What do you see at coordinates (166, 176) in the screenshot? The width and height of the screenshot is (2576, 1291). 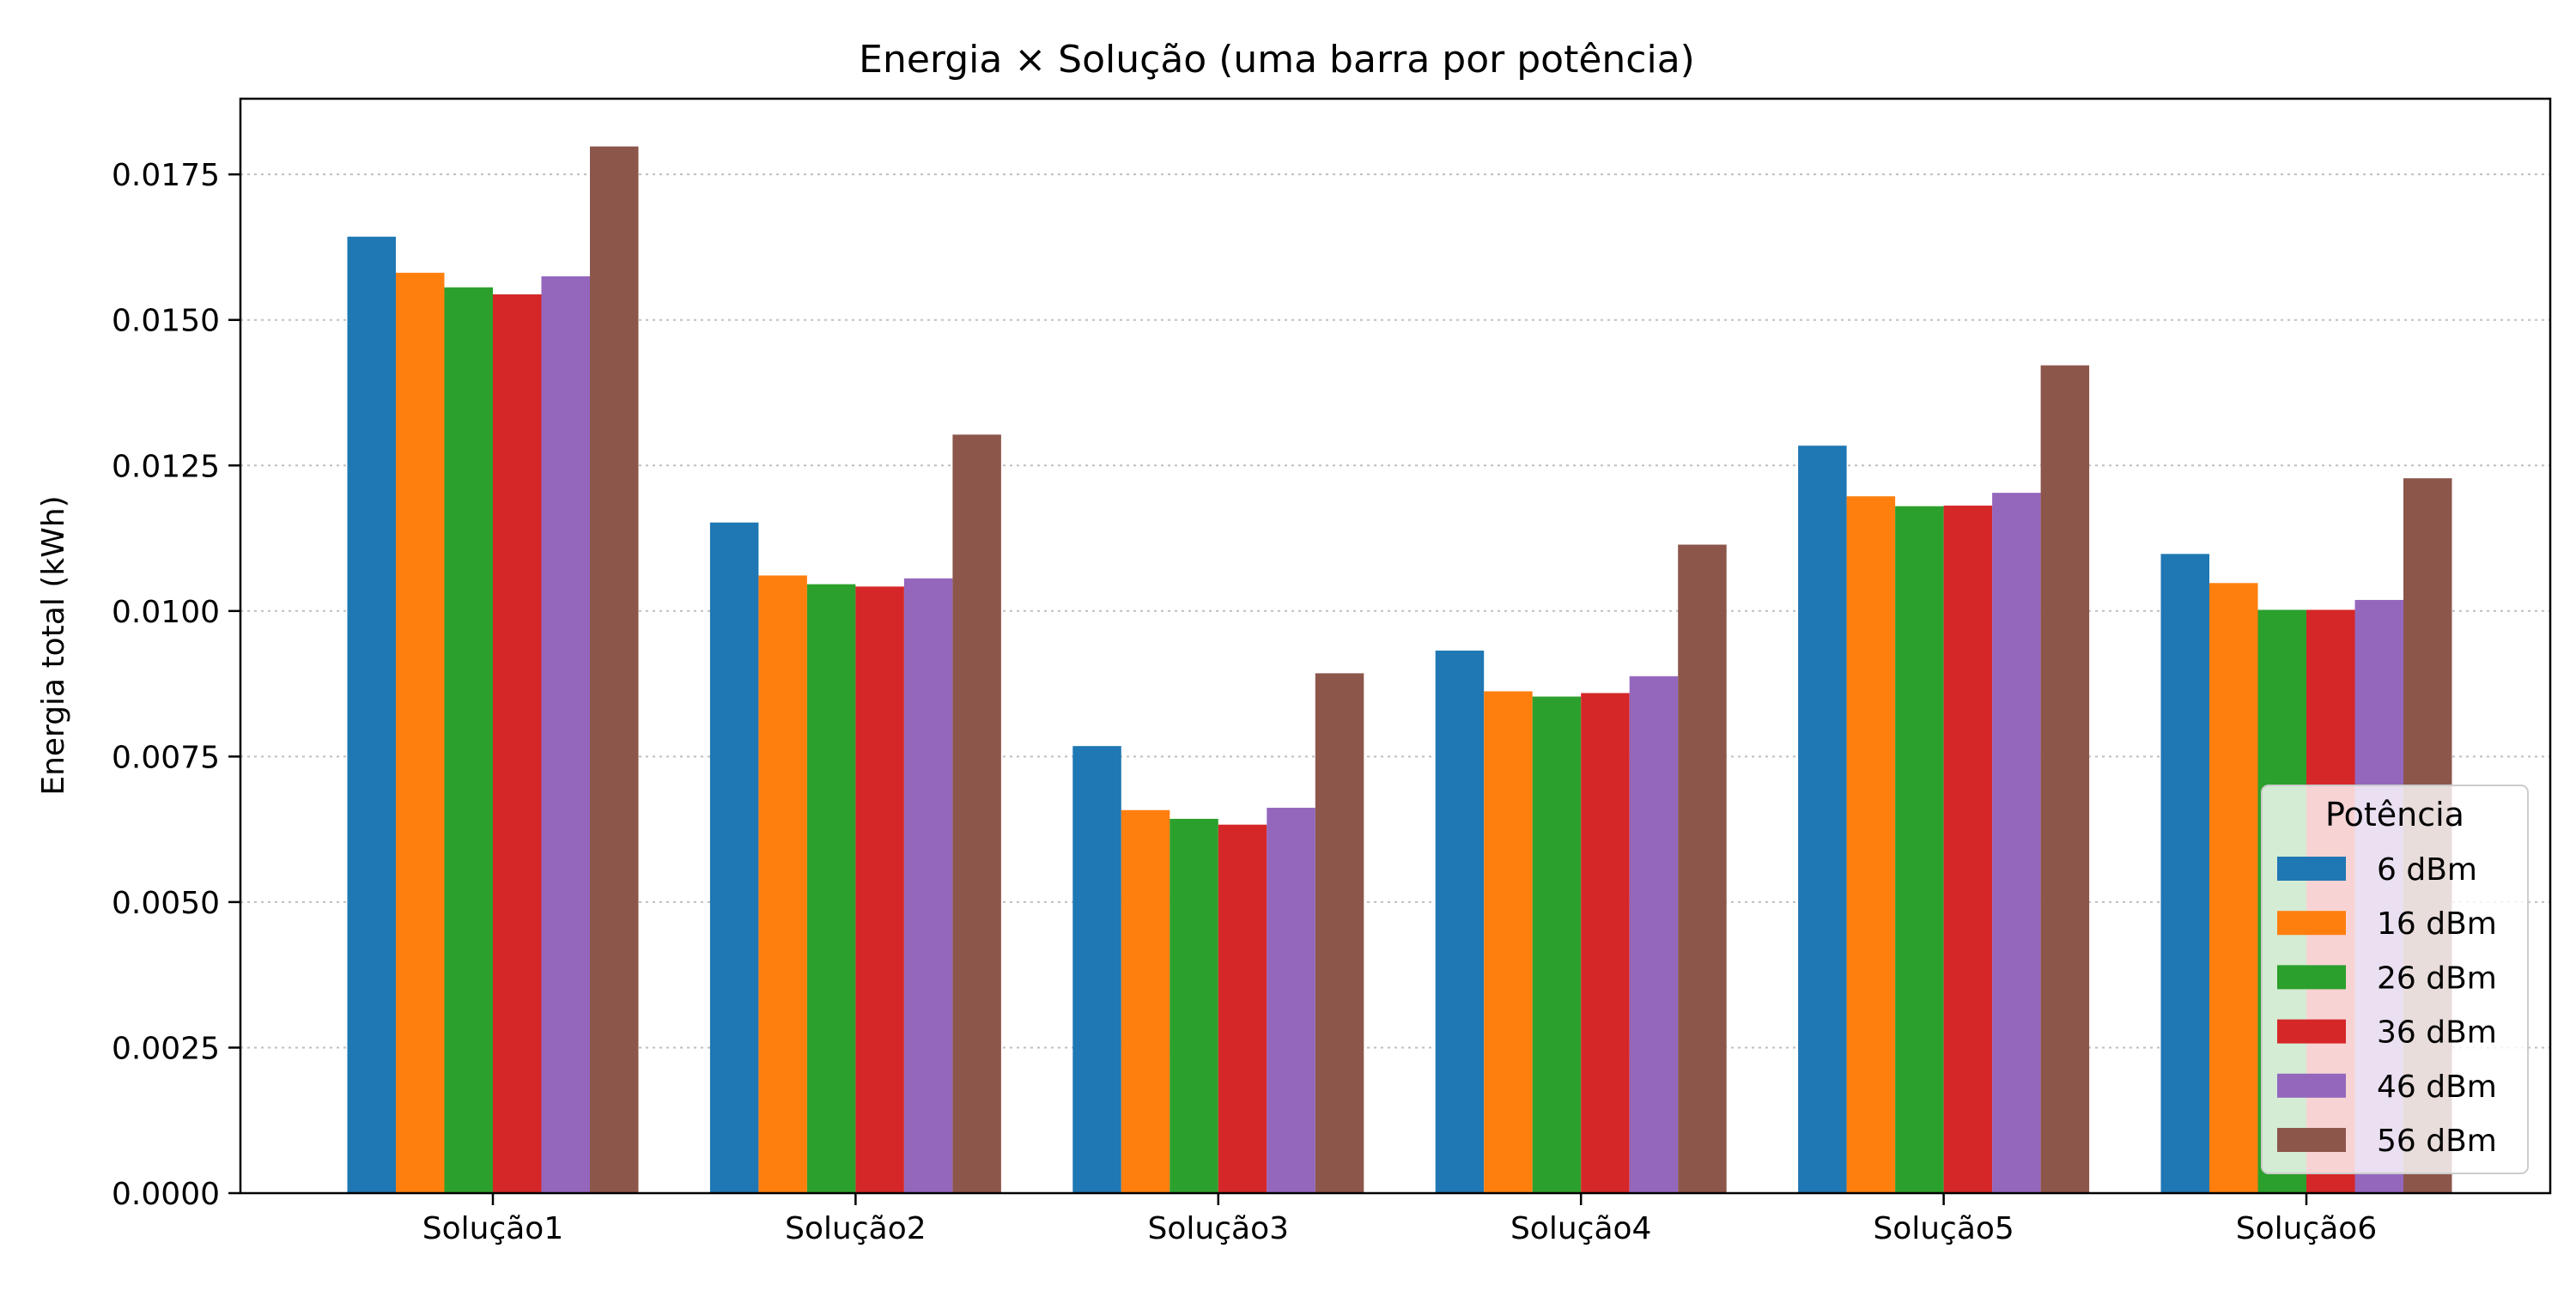 I see `y-tick-label: 0.0175` at bounding box center [166, 176].